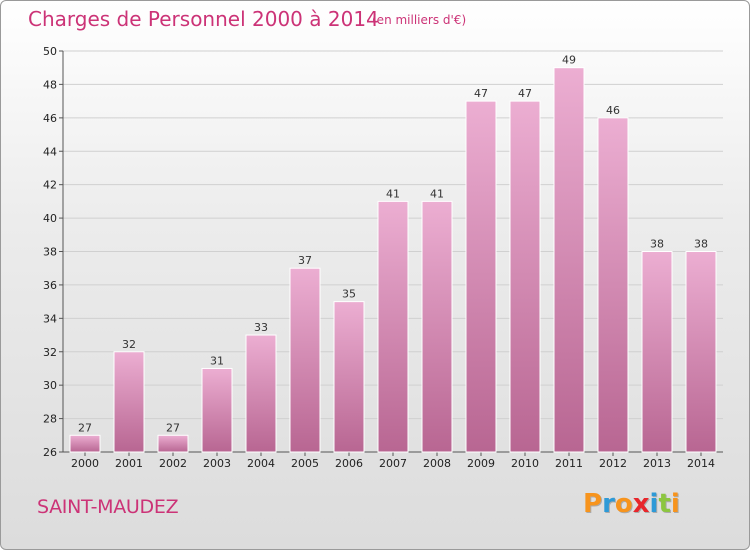 This screenshot has width=750, height=550. I want to click on bar-value-label: 32, so click(129, 344).